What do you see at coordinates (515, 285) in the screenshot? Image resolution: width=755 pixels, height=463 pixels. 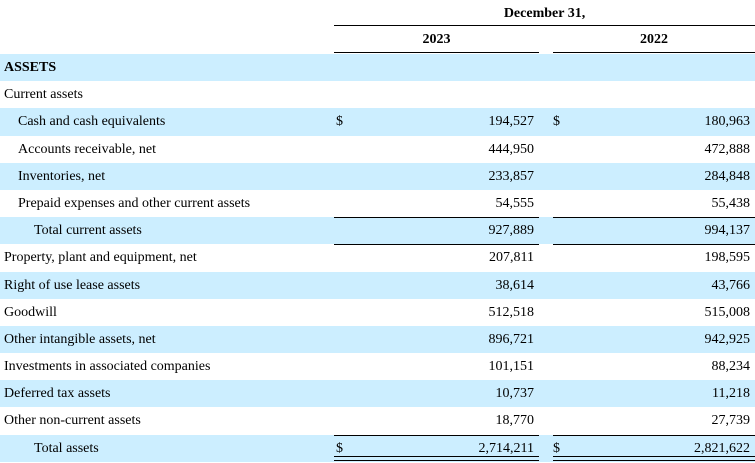 I see `value-2023: 38,614` at bounding box center [515, 285].